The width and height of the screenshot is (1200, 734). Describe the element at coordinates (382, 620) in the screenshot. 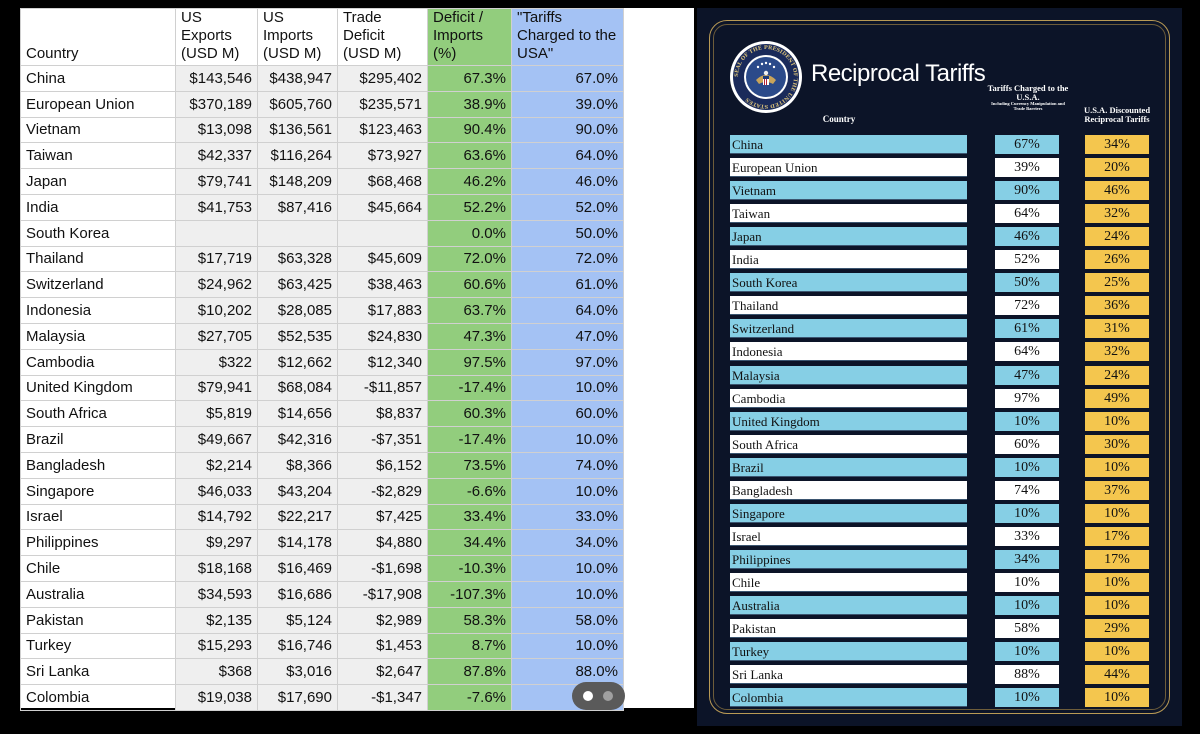

I see `cell-trade-deficit: $2,989` at that location.